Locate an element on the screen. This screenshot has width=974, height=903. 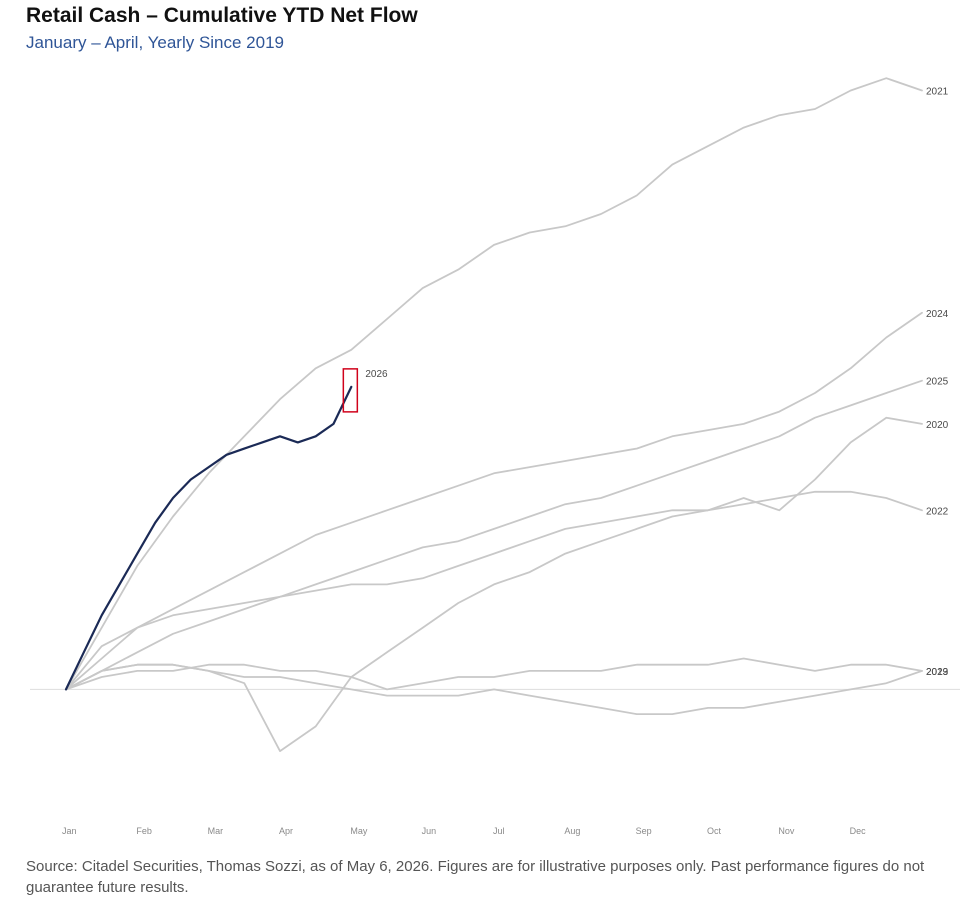
series-line-2019 is located at coordinates (494, 674).